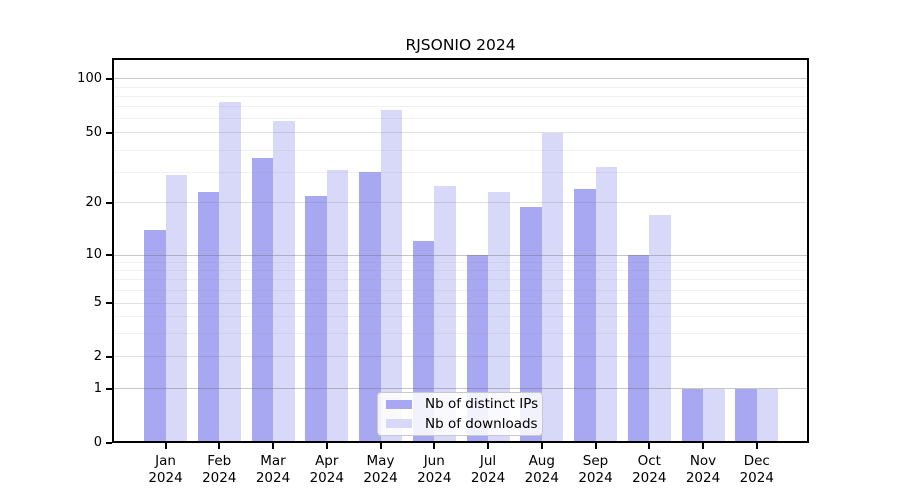 This screenshot has width=900, height=500. I want to click on x-axis-label-apr: Apr 2024, so click(326, 469).